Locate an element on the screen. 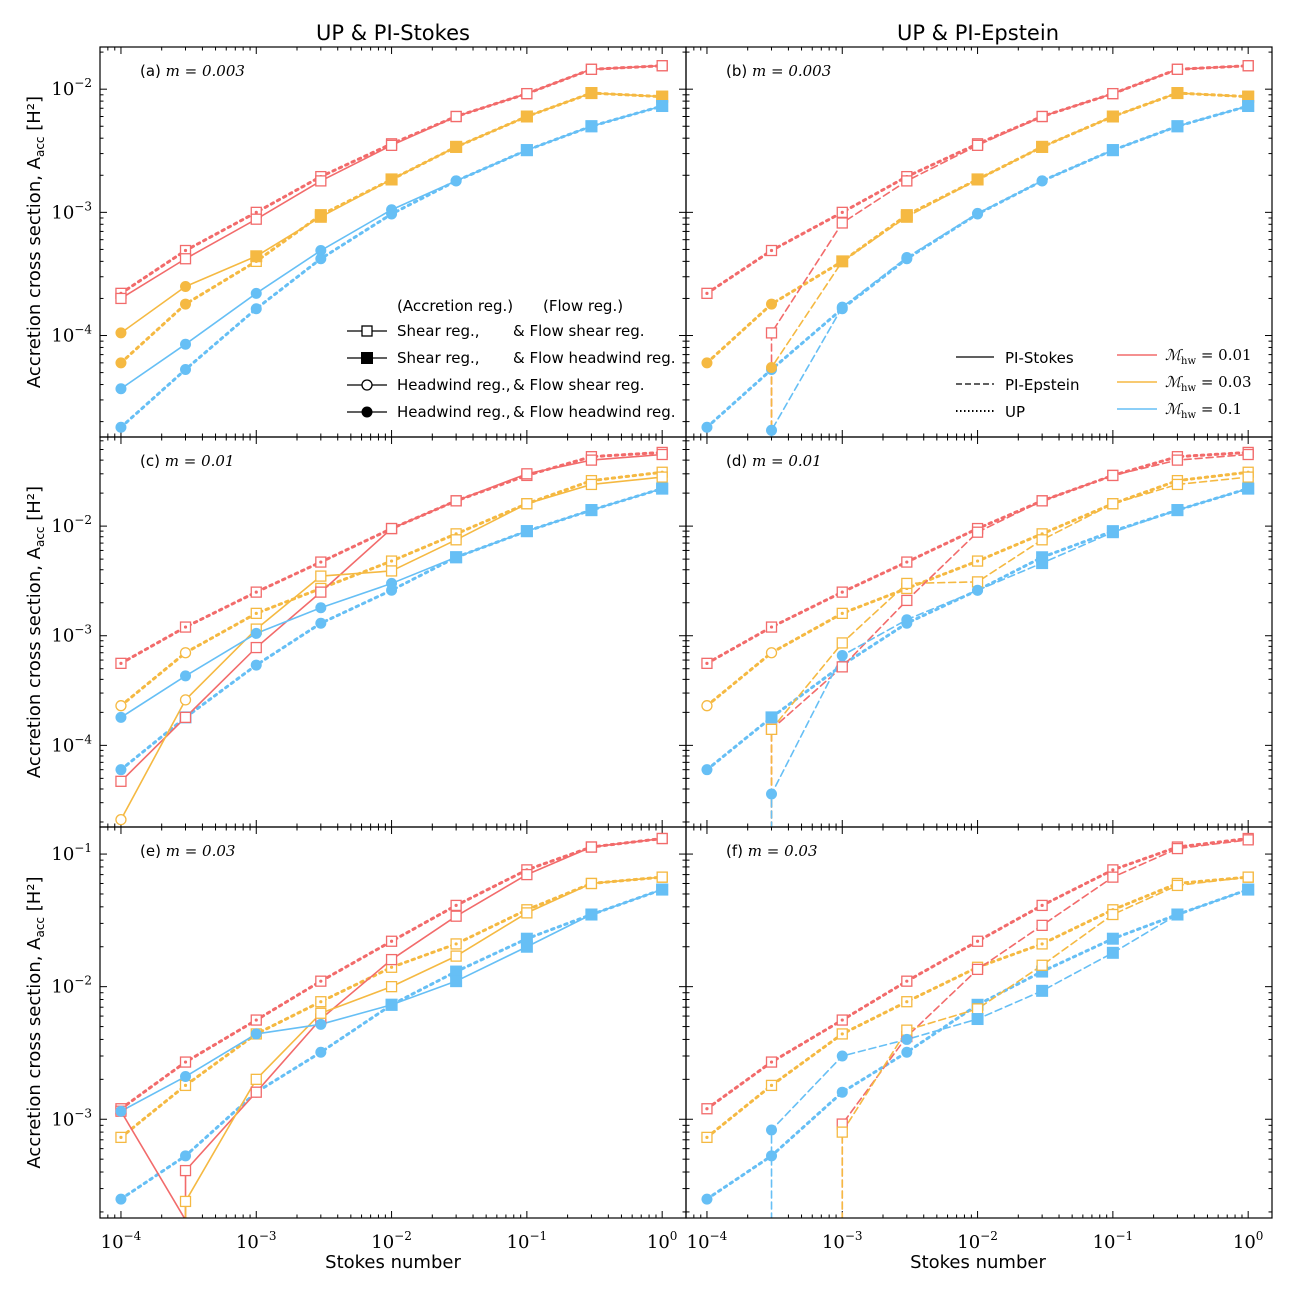 The image size is (1296, 1296). legend-mach-label: ℳhw = 0.01 is located at coordinates (1208, 356).